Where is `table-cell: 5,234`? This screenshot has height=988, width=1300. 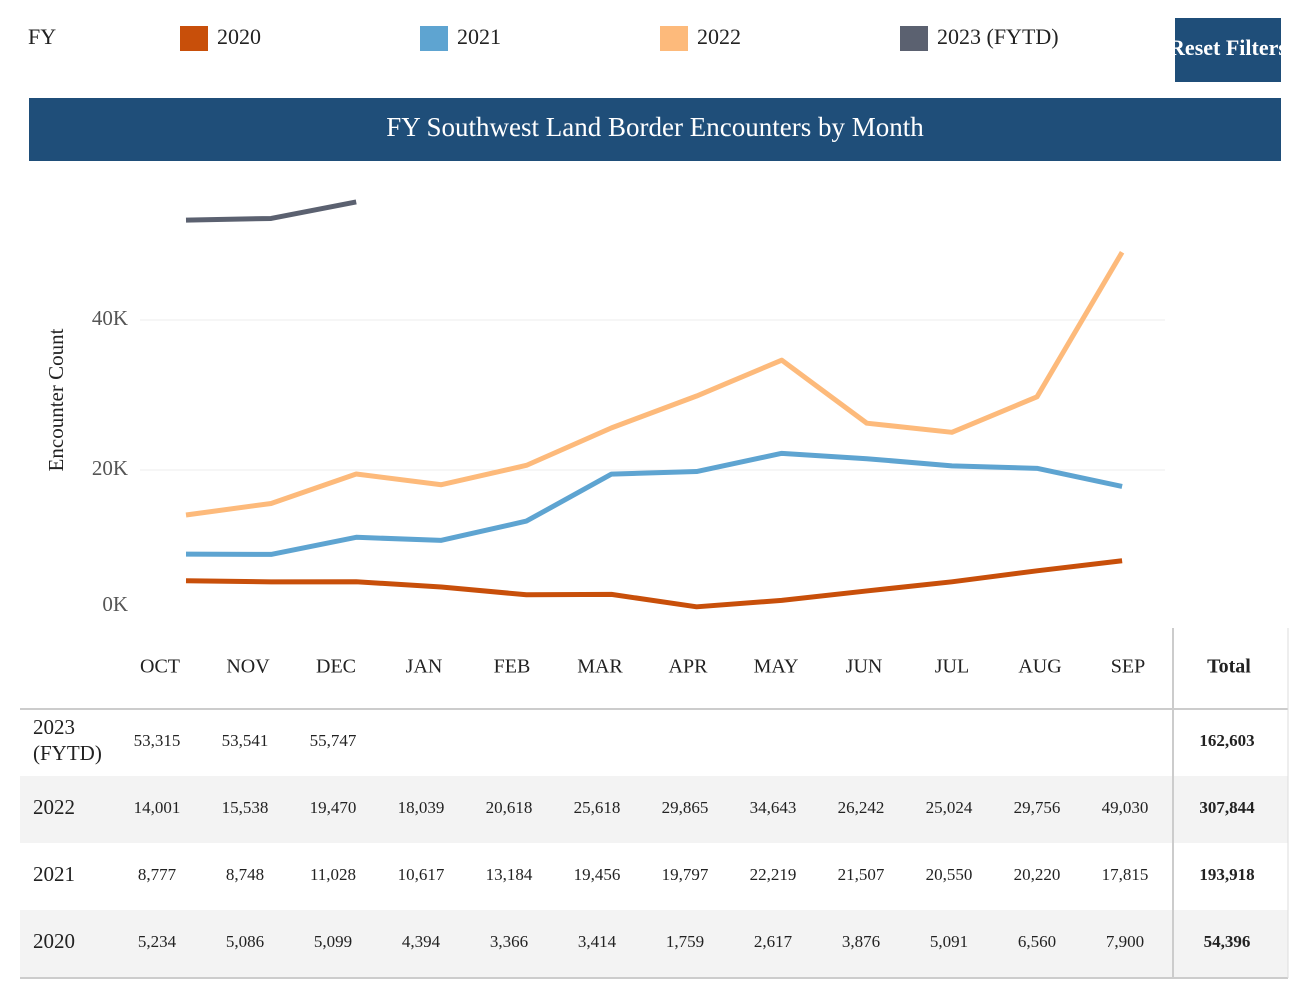 table-cell: 5,234 is located at coordinates (157, 941).